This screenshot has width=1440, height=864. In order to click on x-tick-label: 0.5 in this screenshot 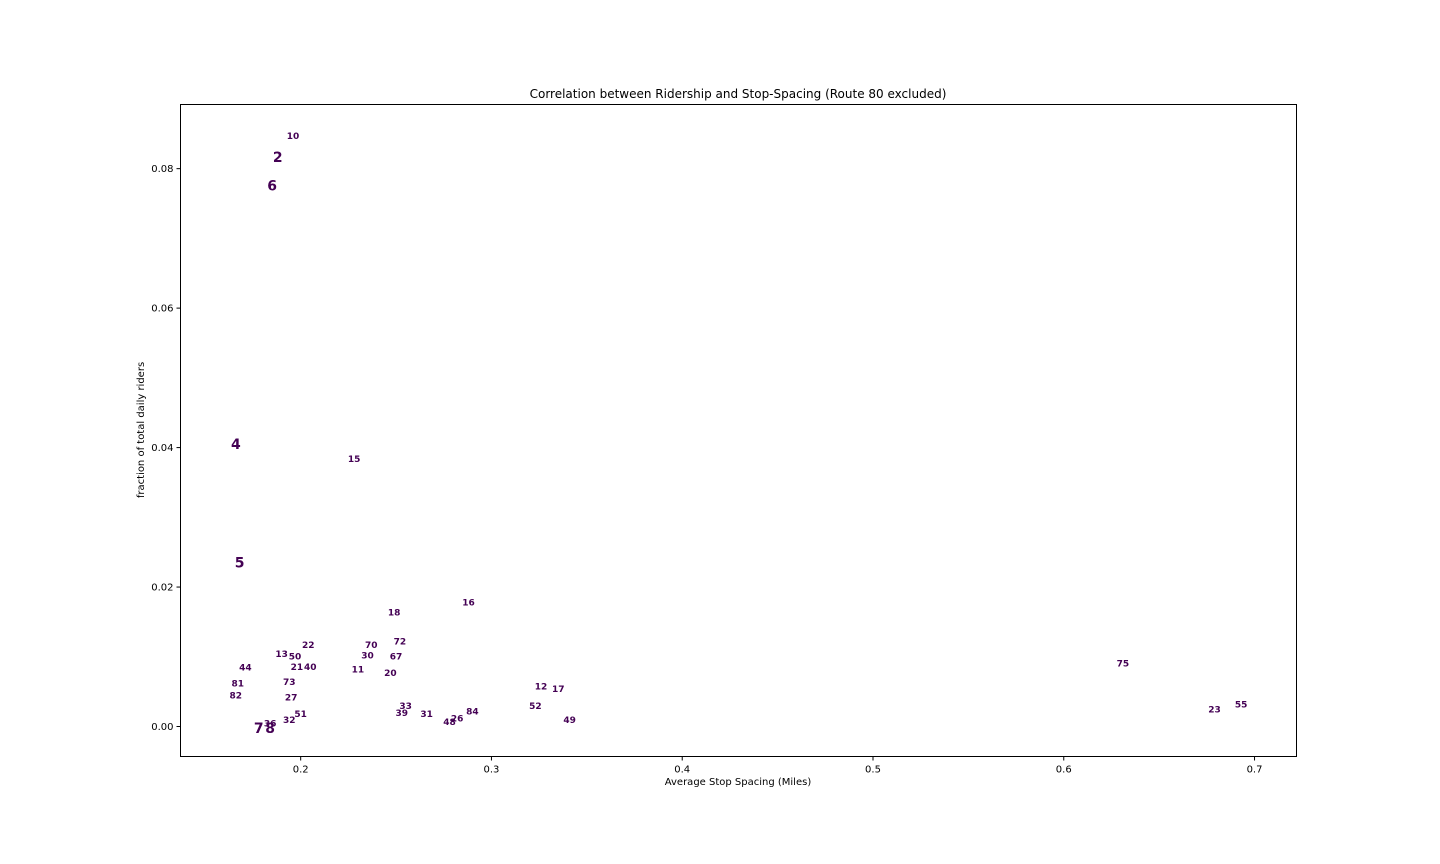, I will do `click(873, 770)`.